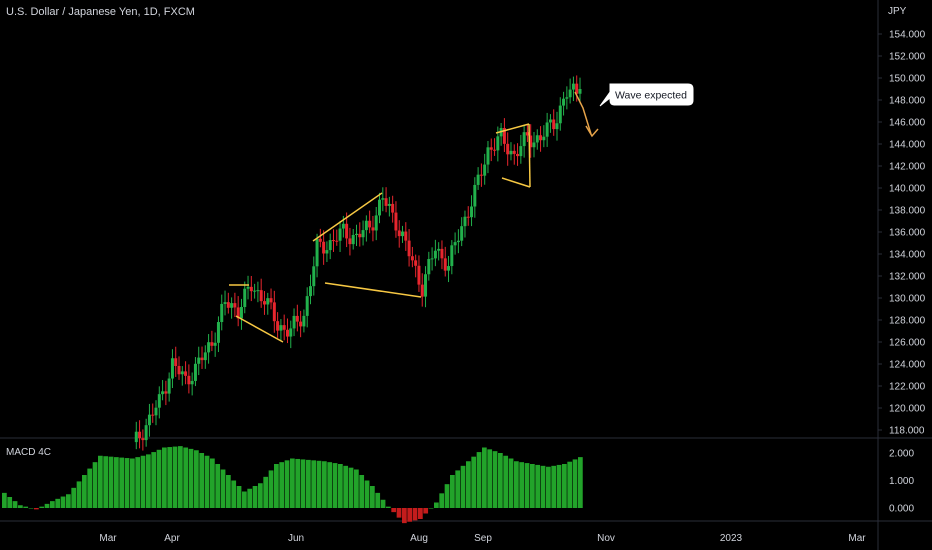  Describe the element at coordinates (380, 233) in the screenshot. I see `pattern-lines` at that location.